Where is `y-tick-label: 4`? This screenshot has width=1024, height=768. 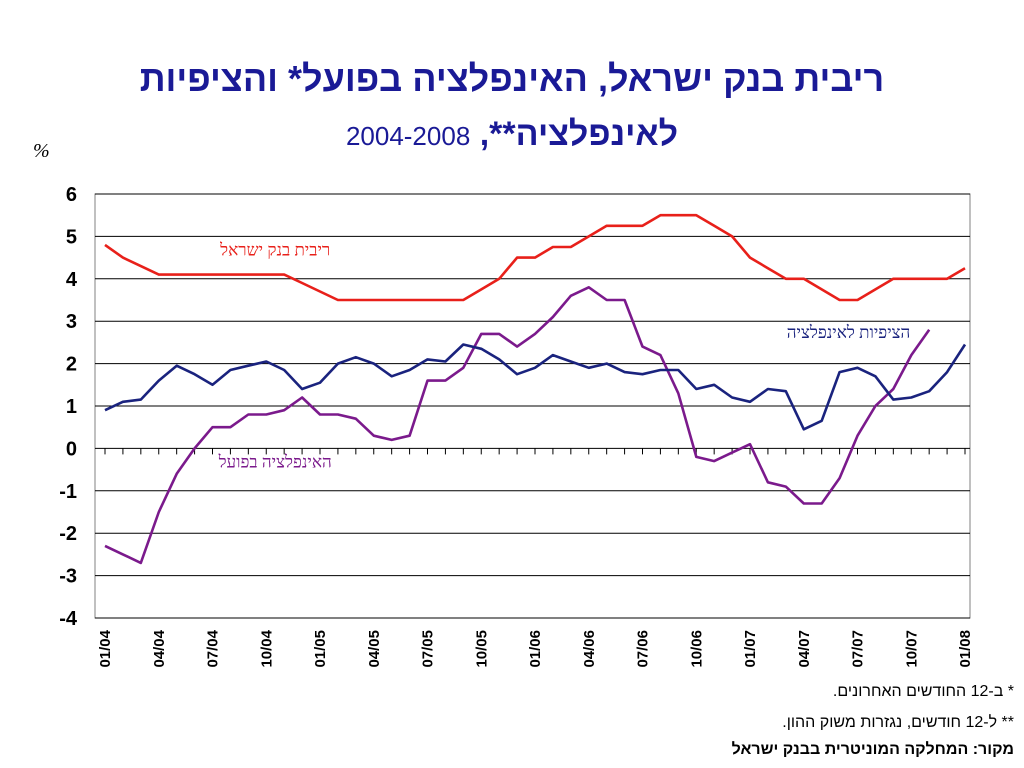
y-tick-label: 4 is located at coordinates (72, 280).